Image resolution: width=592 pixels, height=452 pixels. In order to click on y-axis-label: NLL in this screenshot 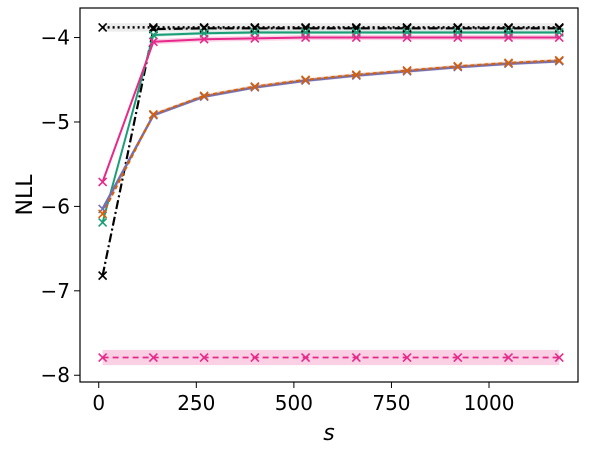, I will do `click(25, 195)`.